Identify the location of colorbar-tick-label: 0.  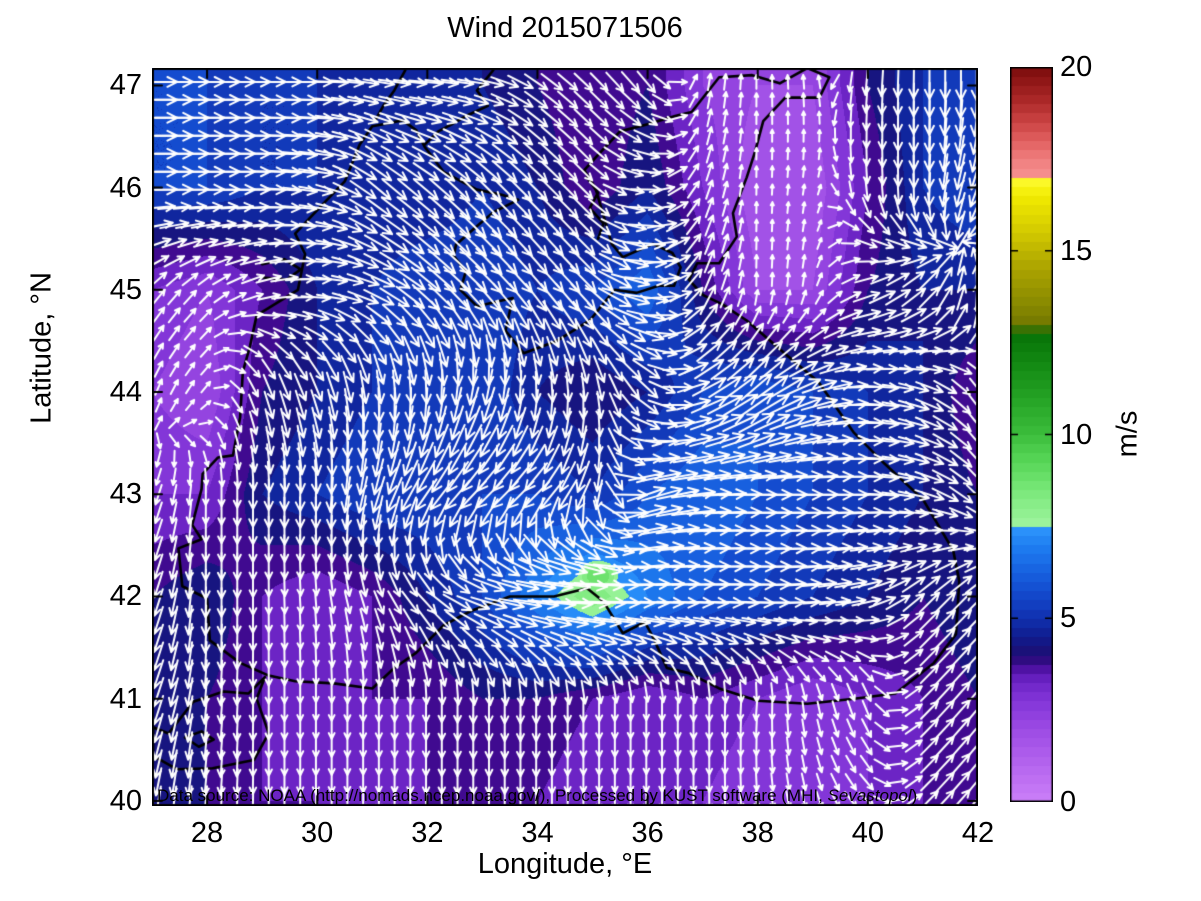
(1068, 802).